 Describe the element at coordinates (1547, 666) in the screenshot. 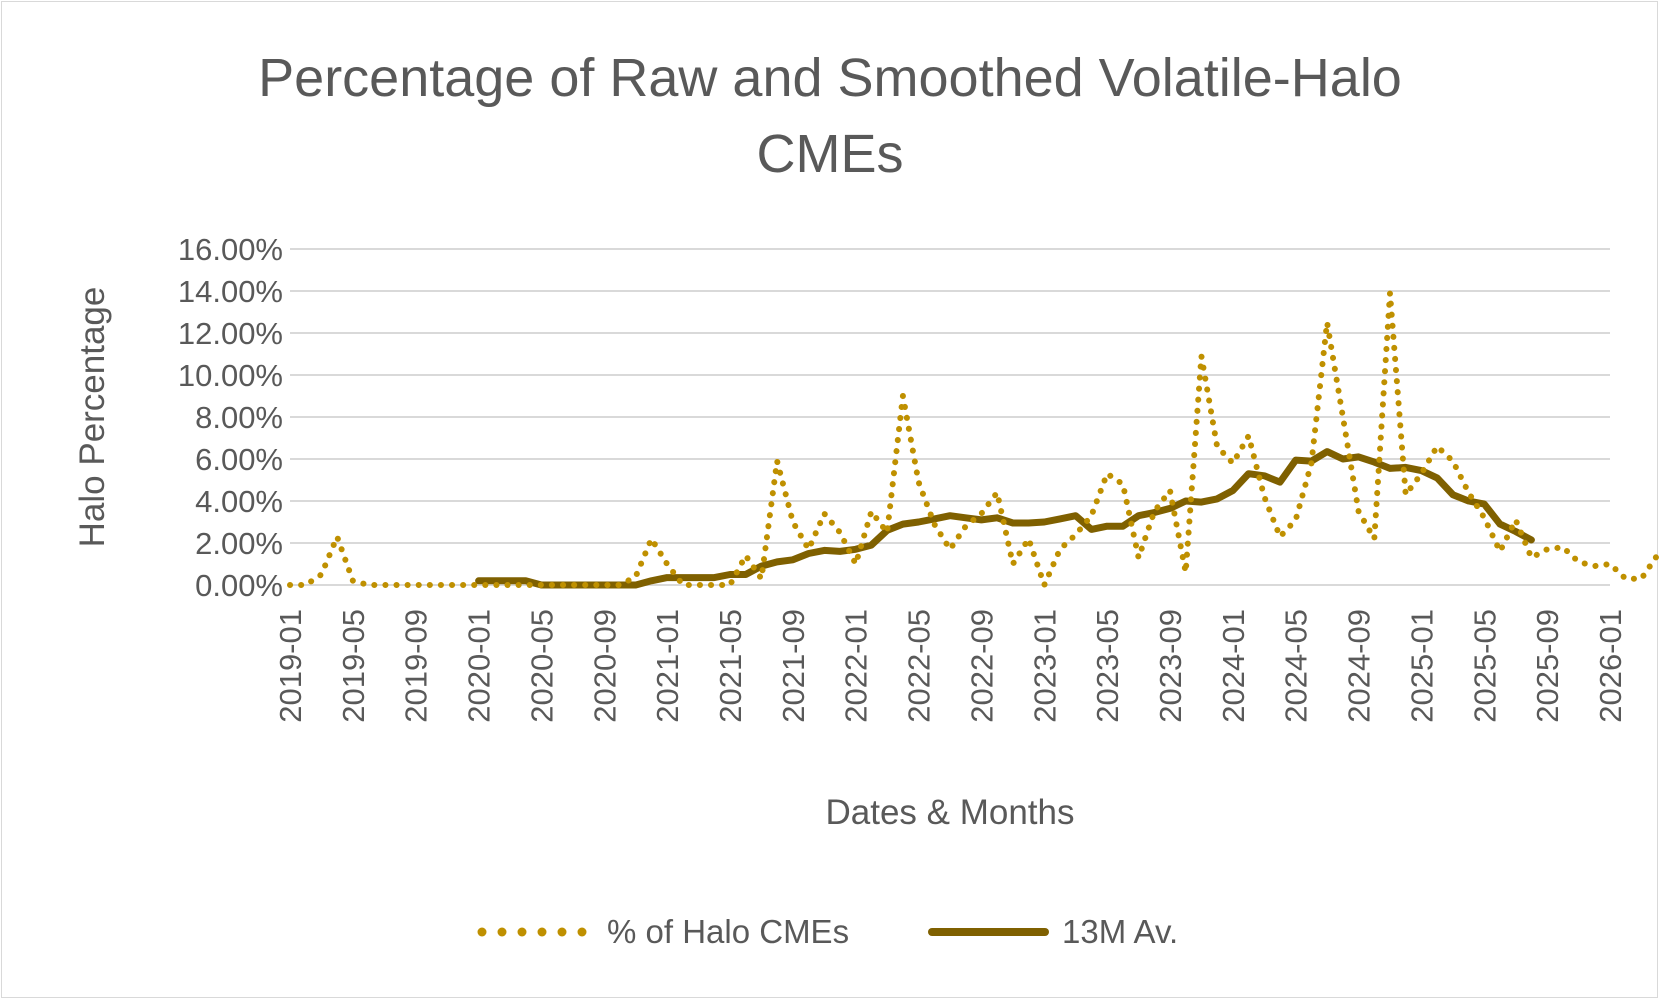

I see `x-tick-label: 2025-09` at that location.